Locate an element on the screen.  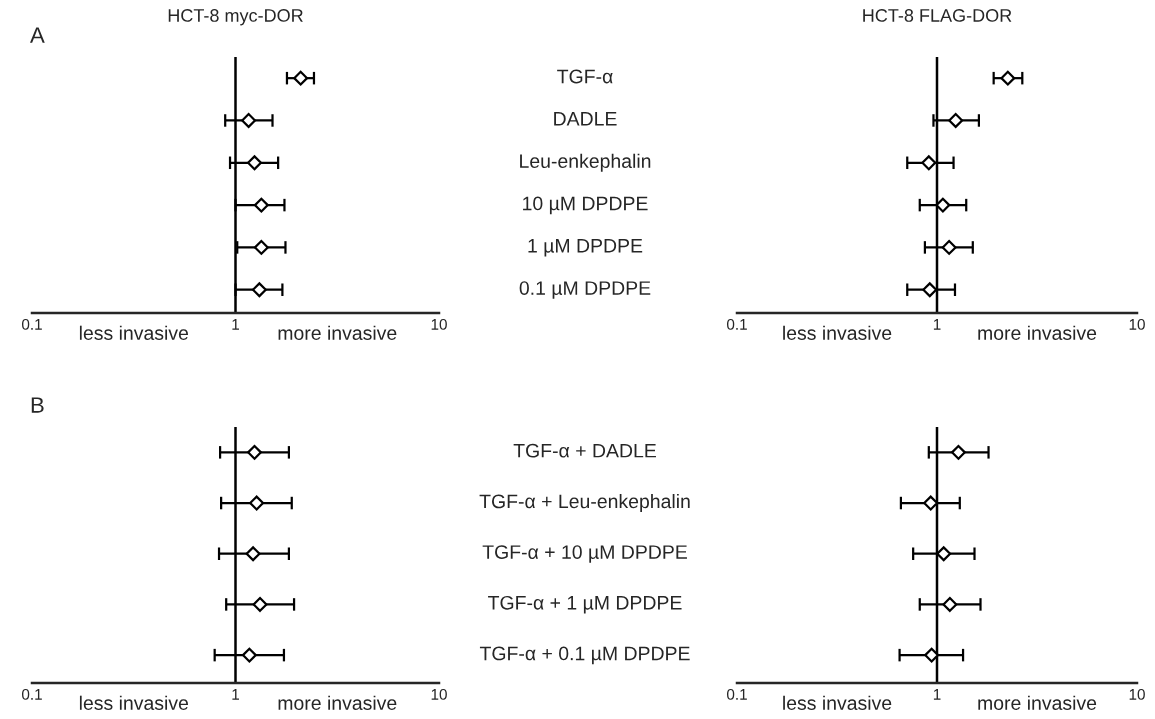
y-tick-label: 0.1 µM DPDPE is located at coordinates (585, 290).